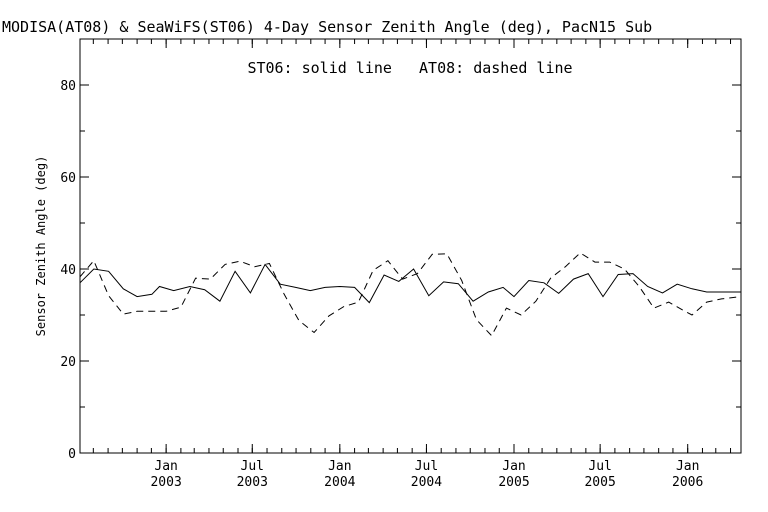 Image resolution: width=768 pixels, height=512 pixels. I want to click on y-tick-label: 80, so click(68, 86).